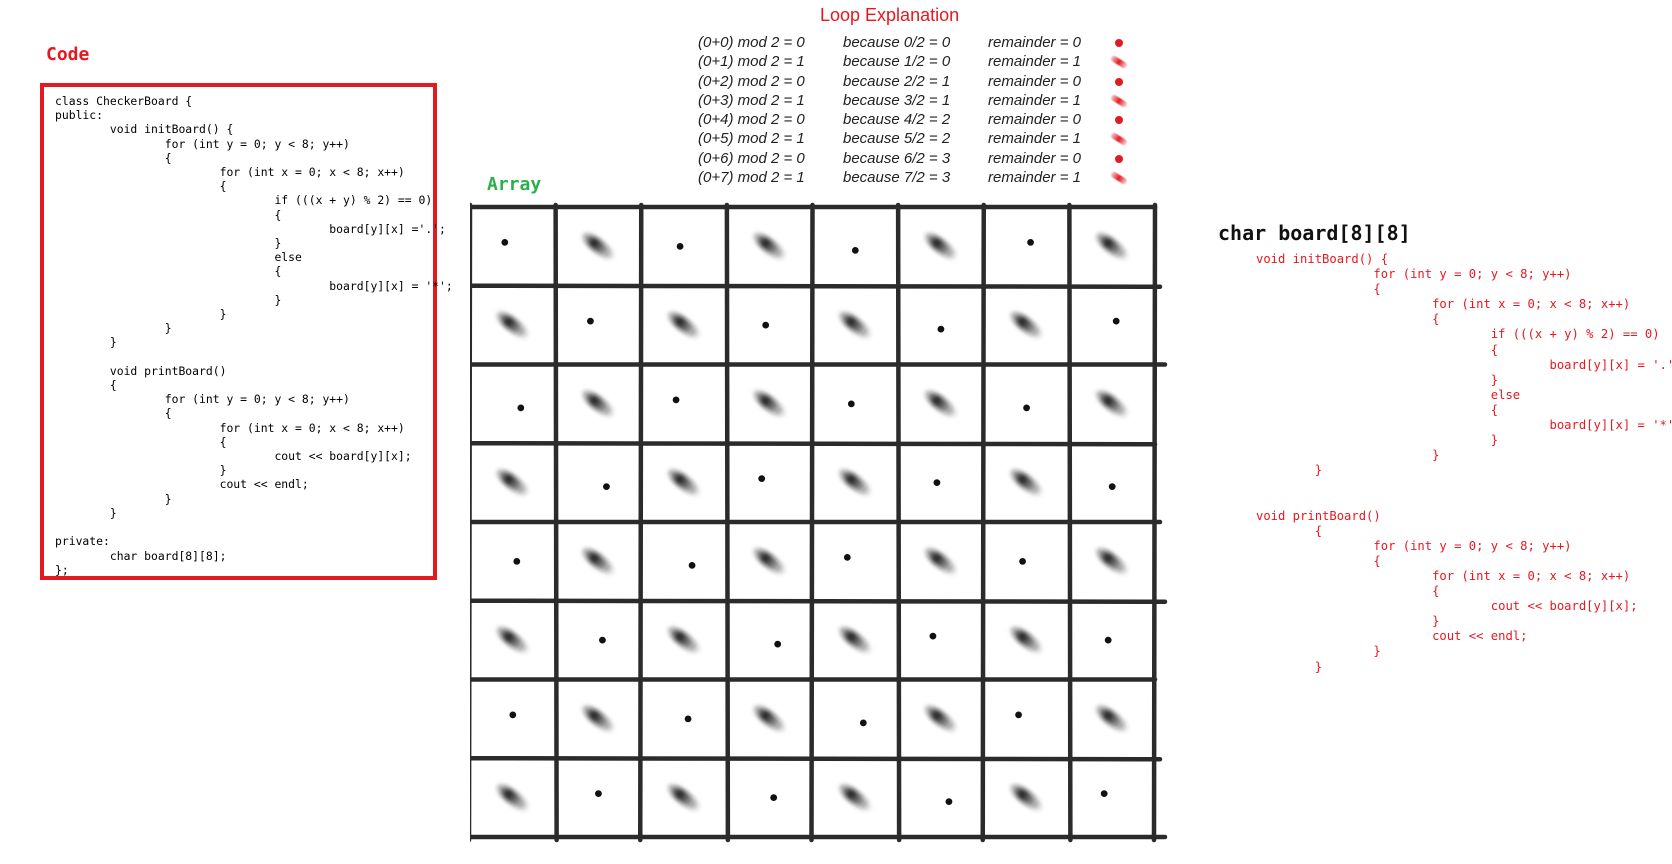  Describe the element at coordinates (896, 81) in the screenshot. I see `loop-because: because 2/2 = 1` at that location.